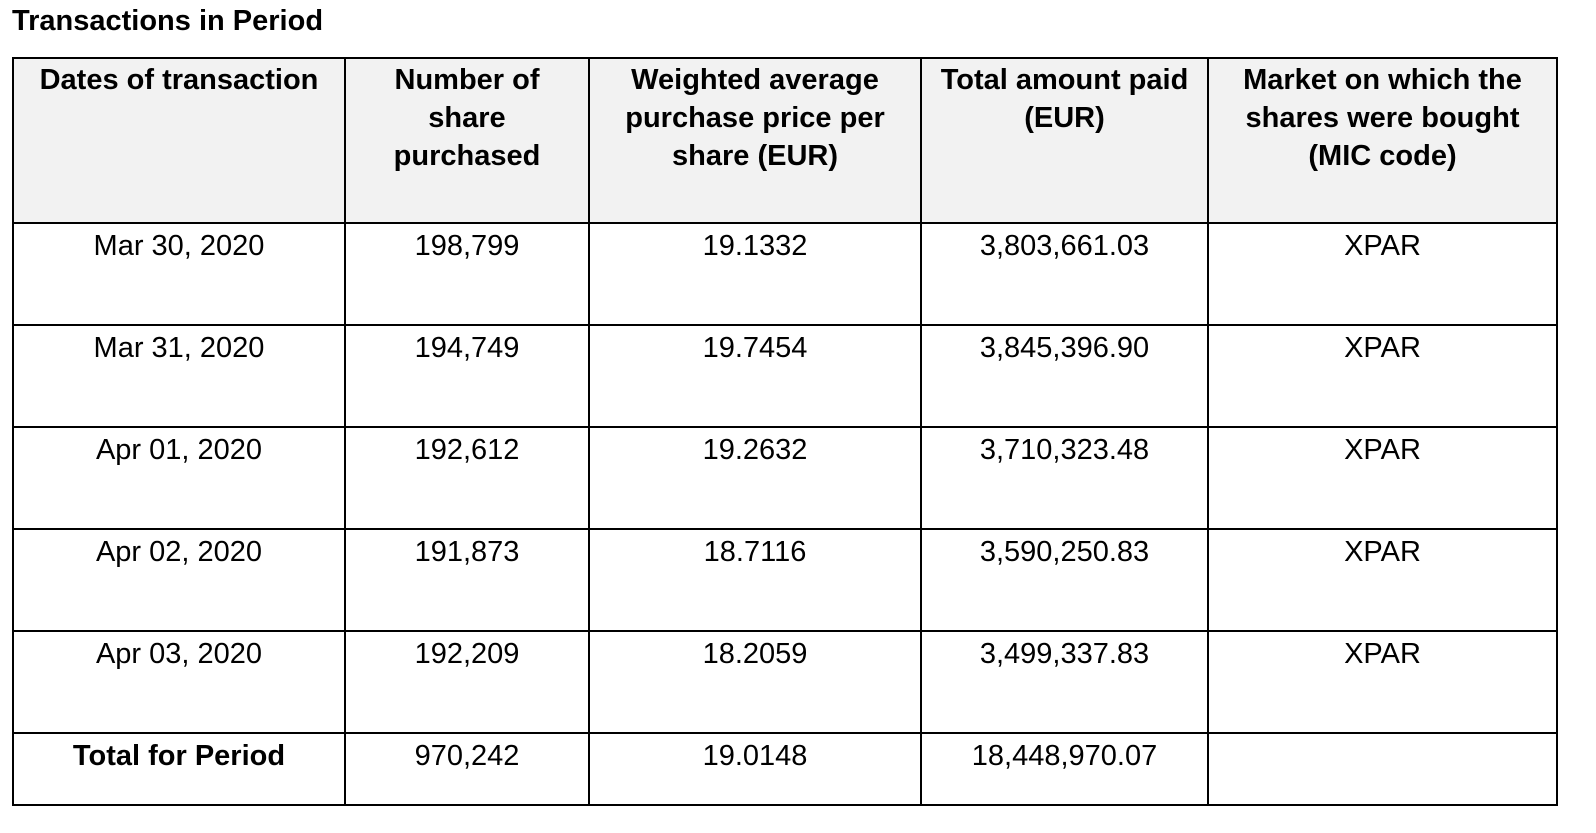 The height and width of the screenshot is (833, 1596). I want to click on cell-amount: 3,590,250.83, so click(1064, 580).